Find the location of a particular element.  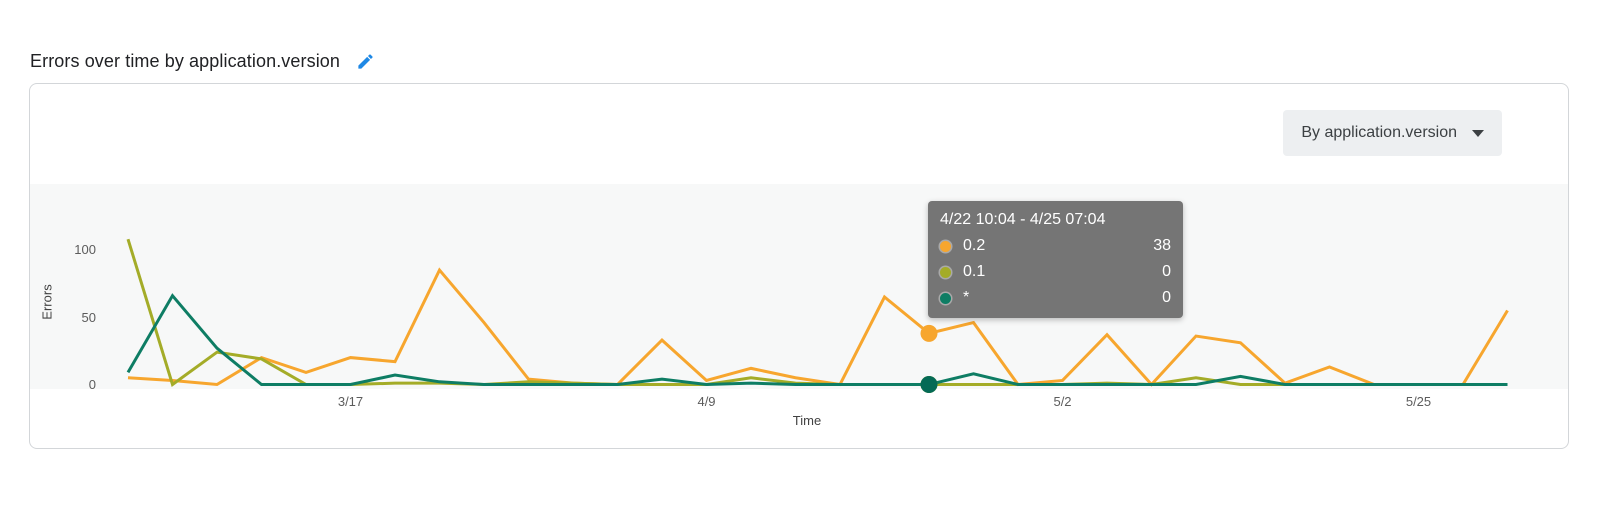

tooltip-rows: 0.2 38 0.1 0 * 0 is located at coordinates (1055, 272).